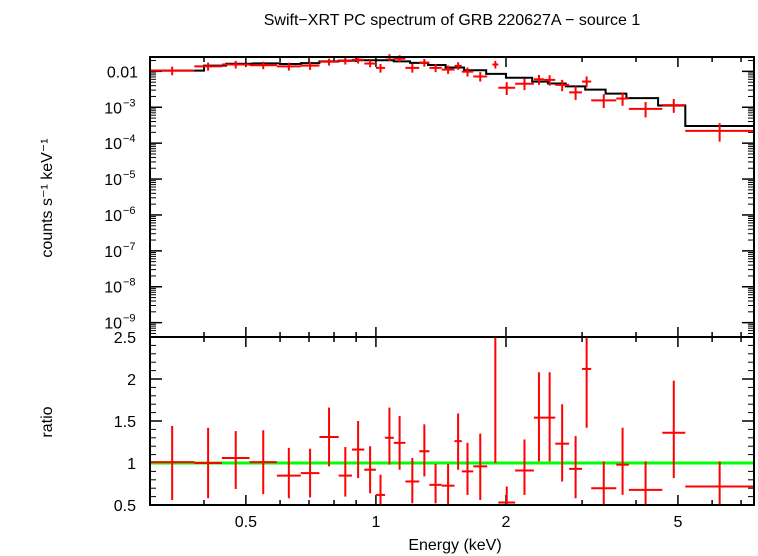  Describe the element at coordinates (454, 545) in the screenshot. I see `x-axis-label: Energy (keV)` at that location.